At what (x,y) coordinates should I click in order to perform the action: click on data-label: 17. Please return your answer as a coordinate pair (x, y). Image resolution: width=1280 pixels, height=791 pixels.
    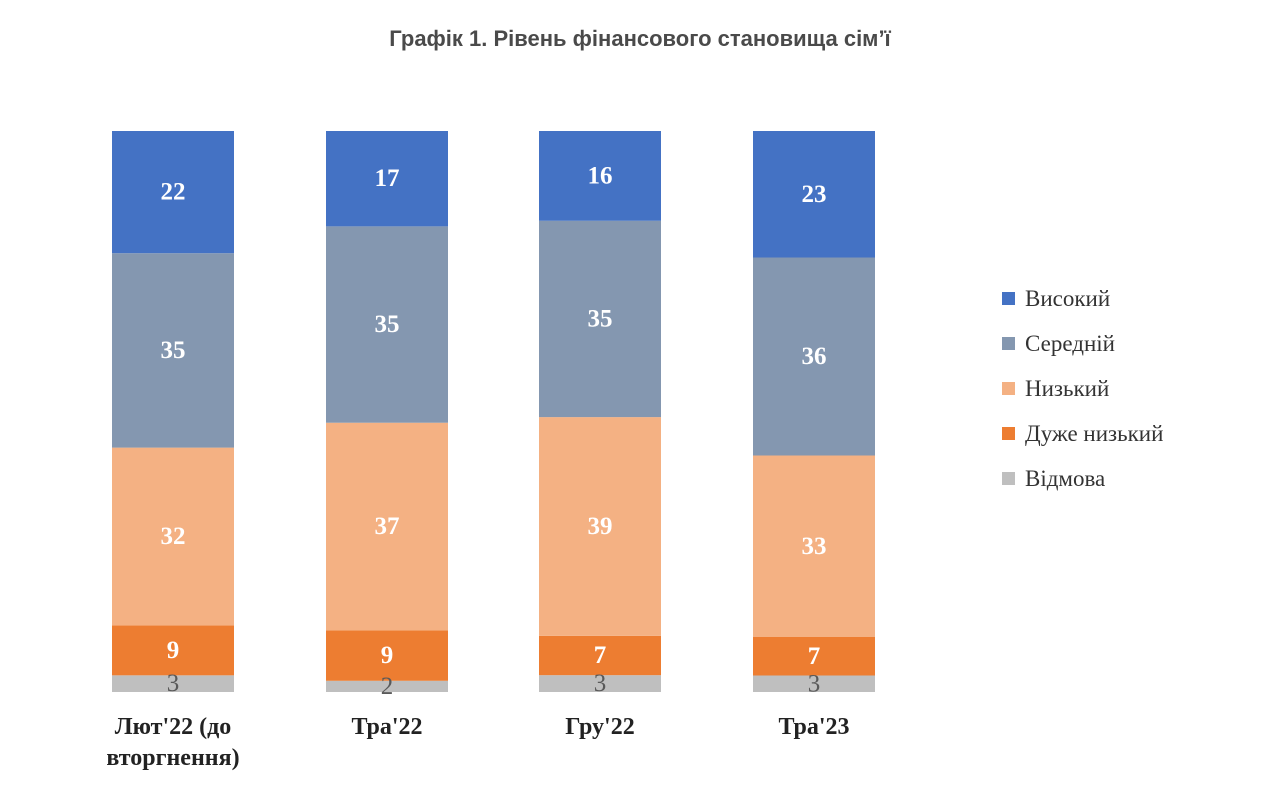
    Looking at the image, I should click on (387, 178).